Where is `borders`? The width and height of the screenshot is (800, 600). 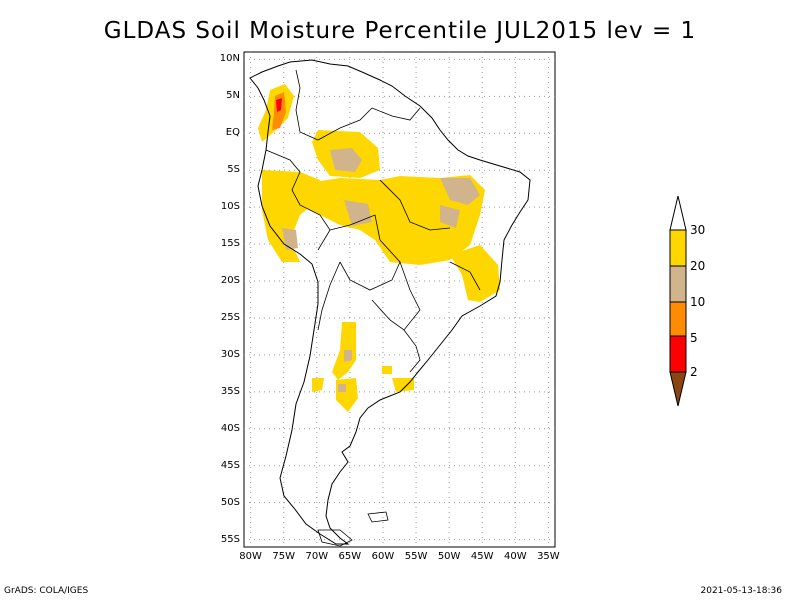 borders is located at coordinates (373, 221).